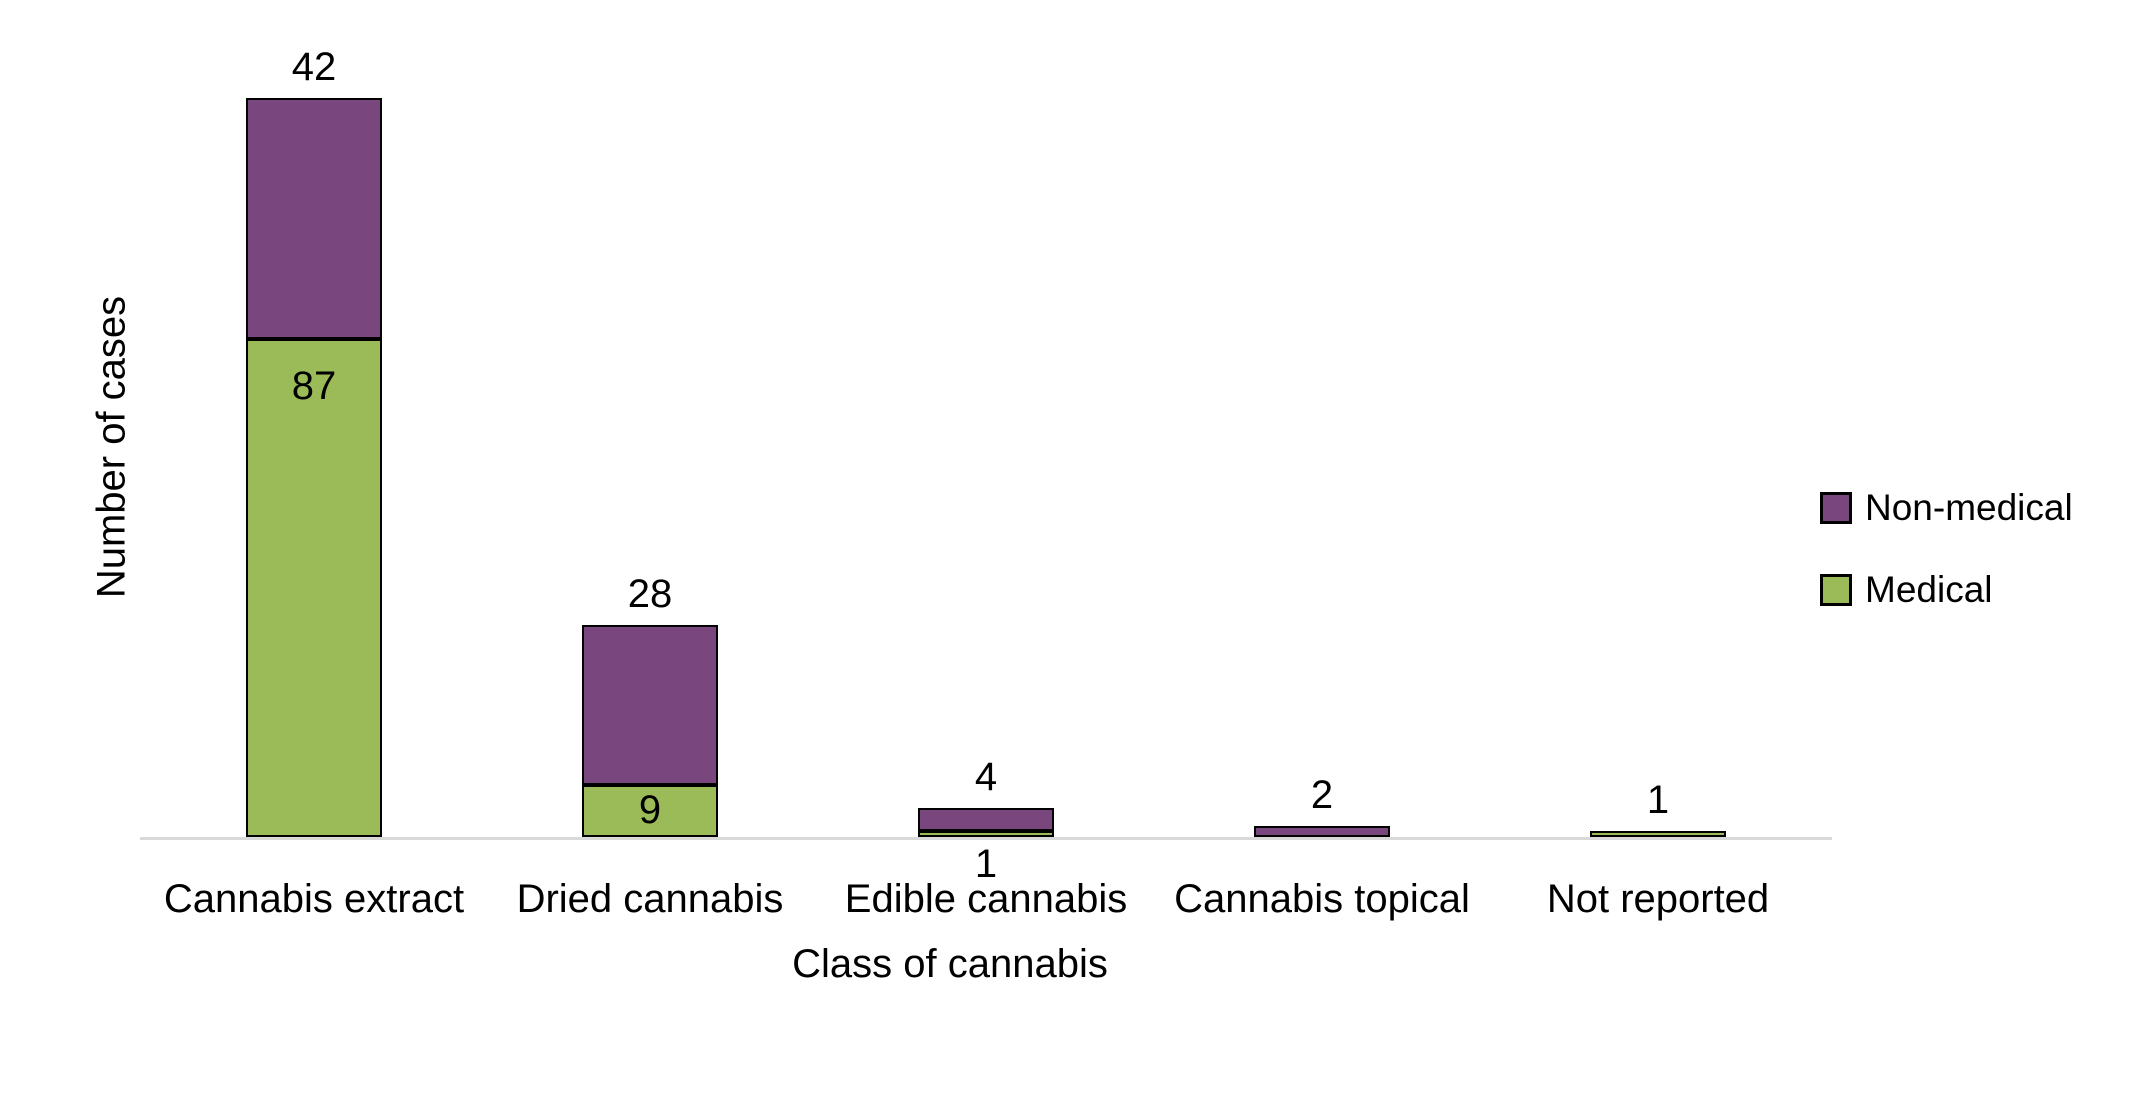 This screenshot has height=1104, width=2144. Describe the element at coordinates (950, 964) in the screenshot. I see `x-axis-title: Class of cannabis` at that location.